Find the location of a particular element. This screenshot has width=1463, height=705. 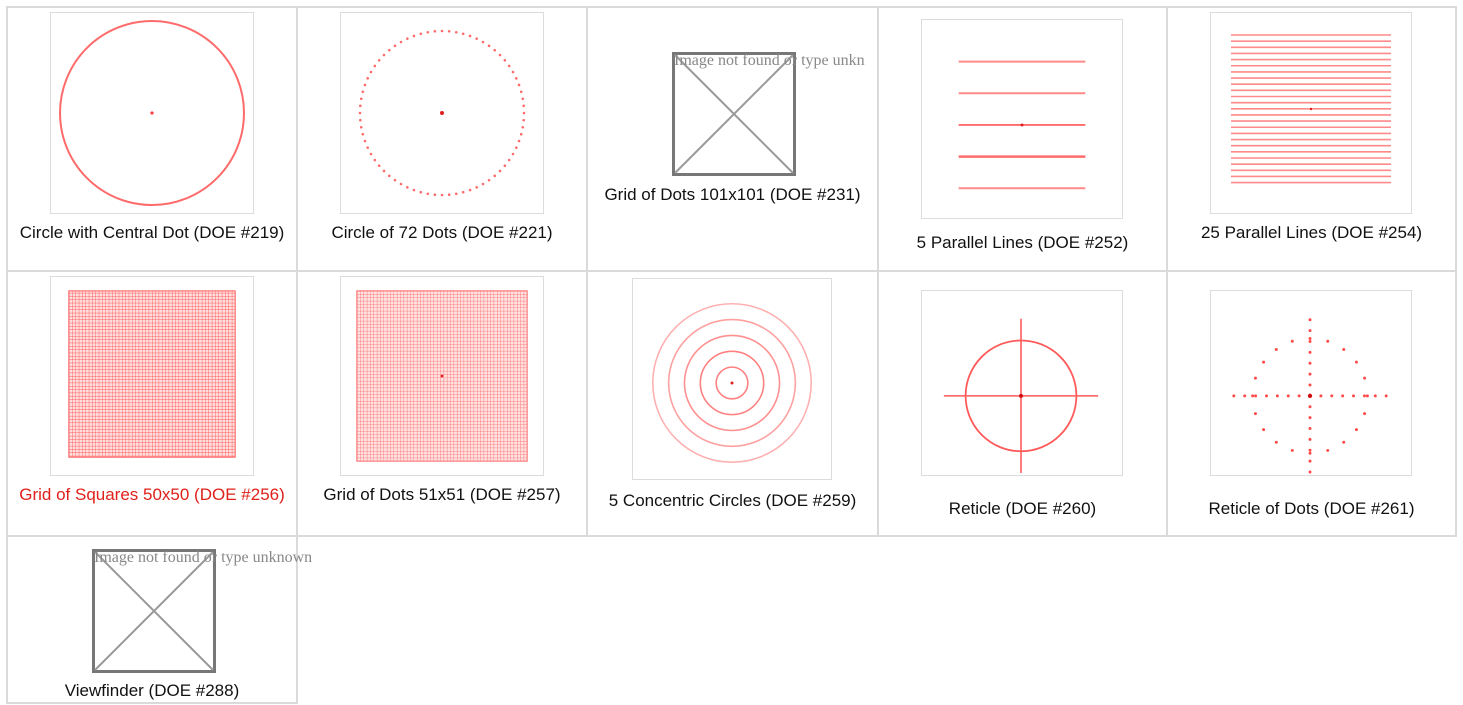

gallery-cell-grid-dots-51: Grid of Dots 51x51 (DOE #257) is located at coordinates (442, 403).